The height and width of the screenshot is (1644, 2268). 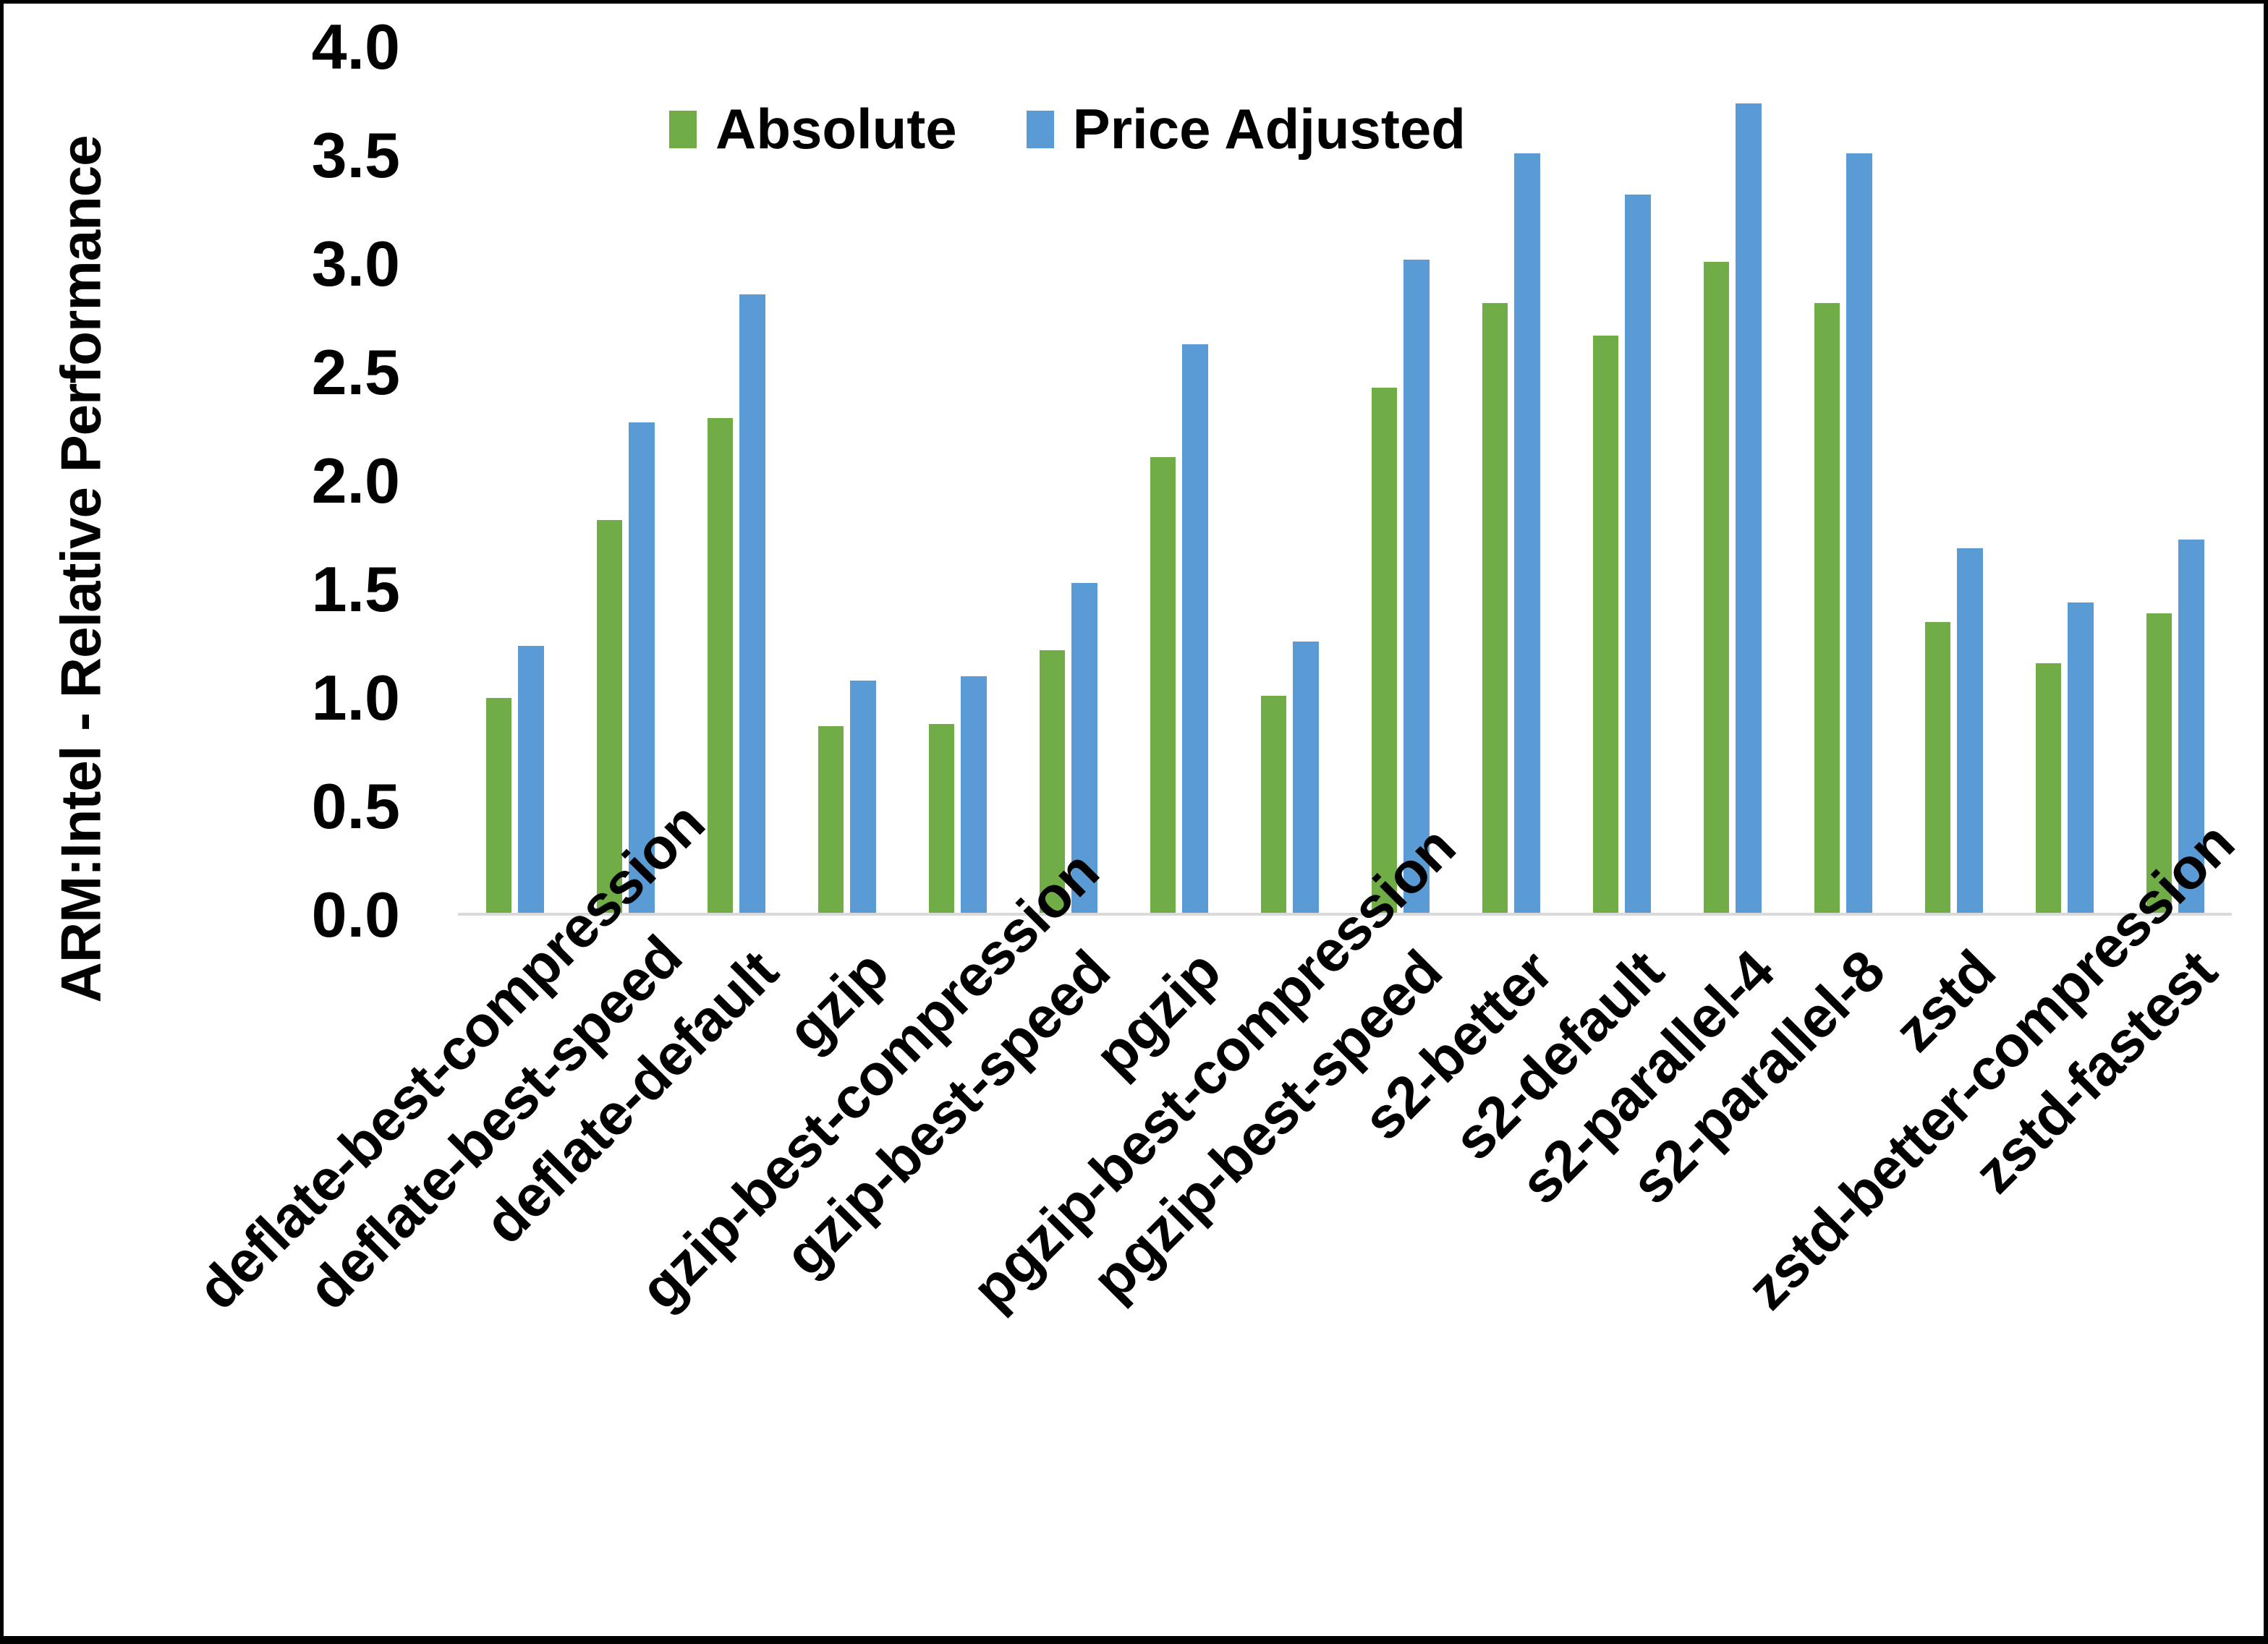 I want to click on legend-swatch-absolute, so click(x=683, y=129).